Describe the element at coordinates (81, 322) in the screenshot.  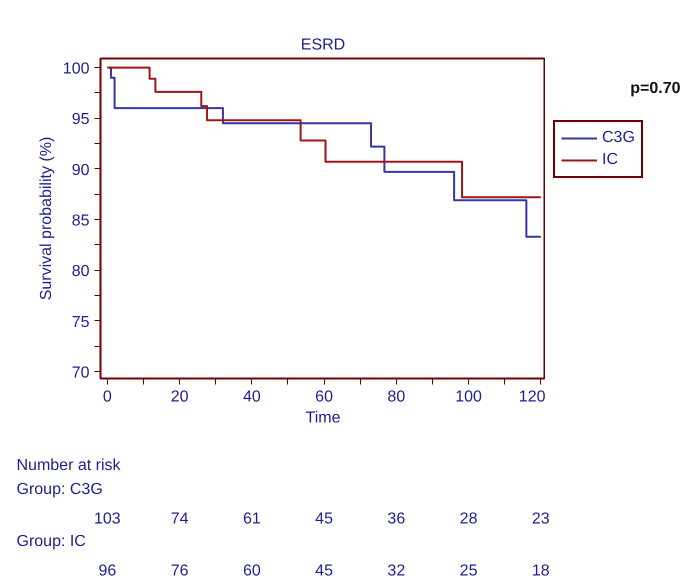
I see `y-tick-label: 75` at that location.